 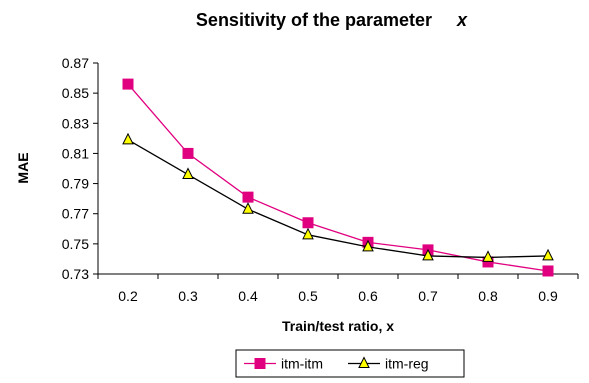 What do you see at coordinates (368, 296) in the screenshot?
I see `x-tick-label: 0.6` at bounding box center [368, 296].